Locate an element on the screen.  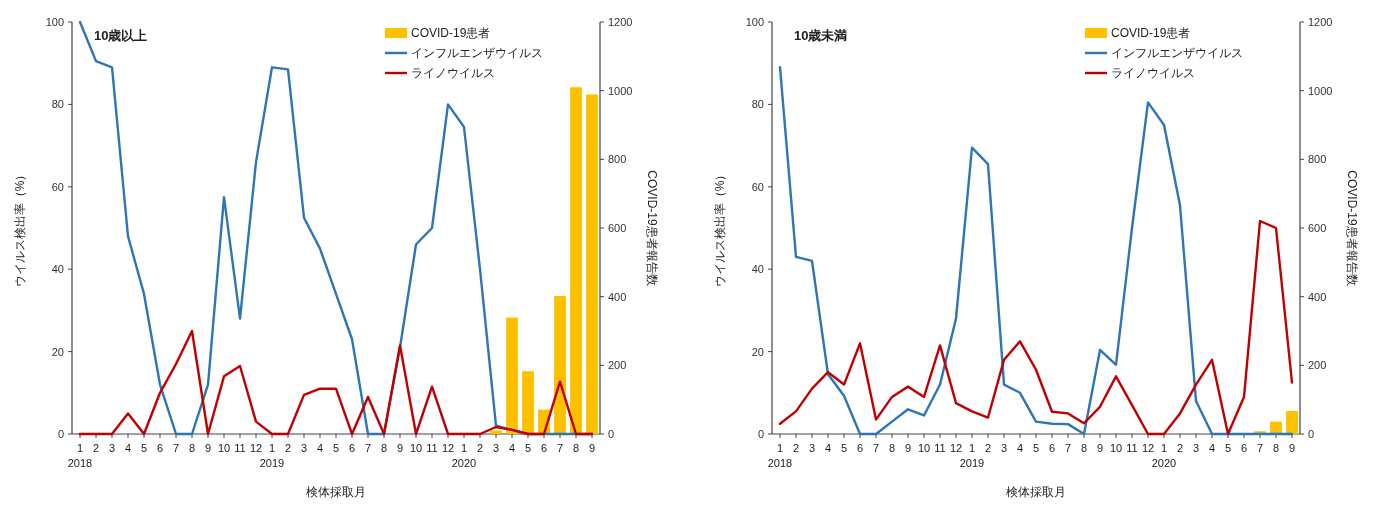
line-series is located at coordinates (336, 382).